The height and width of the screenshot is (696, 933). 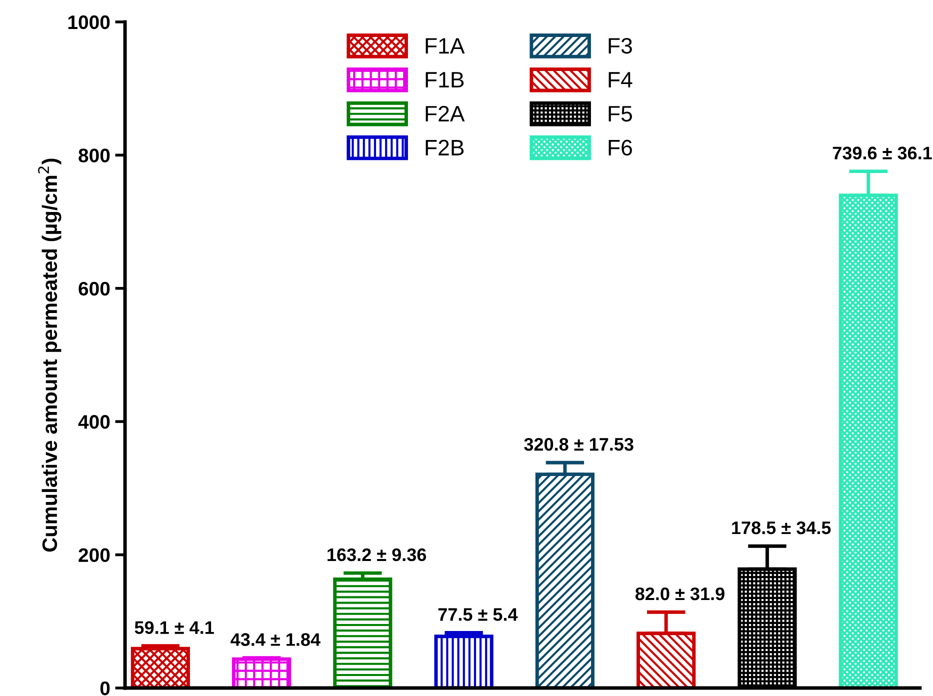 What do you see at coordinates (579, 444) in the screenshot?
I see `data-label: 320.8 ± 17.53` at bounding box center [579, 444].